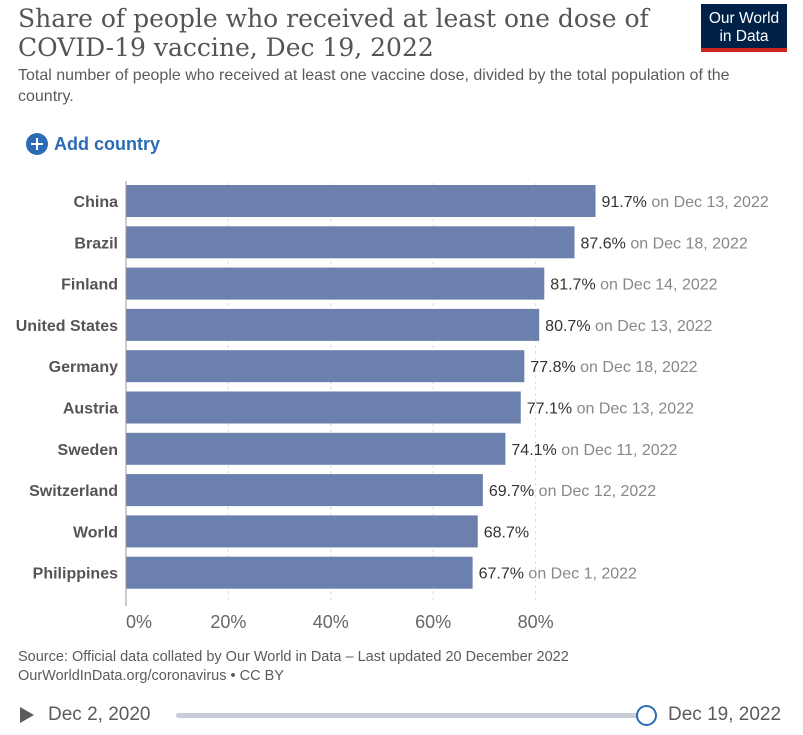 The height and width of the screenshot is (735, 803). Describe the element at coordinates (610, 409) in the screenshot. I see `value-label: 77.1% on Dec 13, 2022` at that location.